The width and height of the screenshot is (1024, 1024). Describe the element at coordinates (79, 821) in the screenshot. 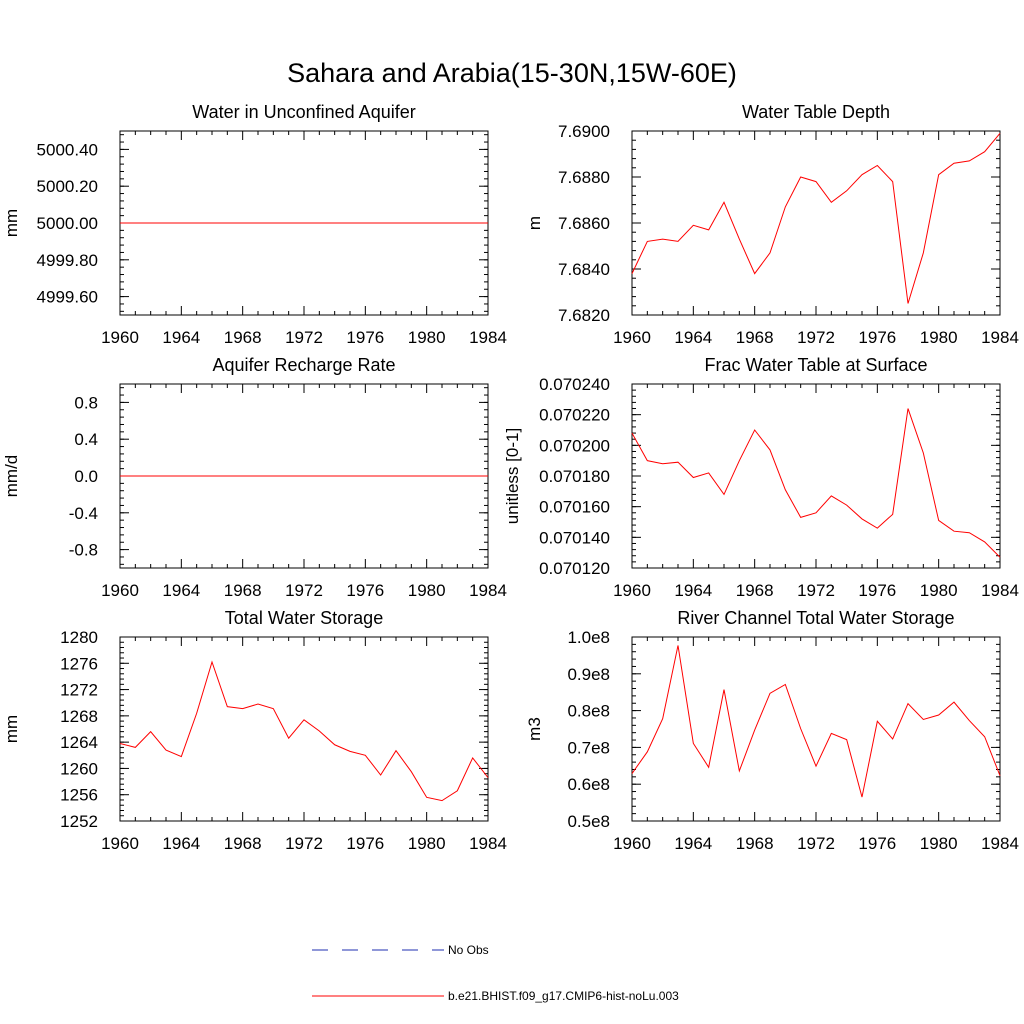

I see `y-tick-label: 1252` at that location.